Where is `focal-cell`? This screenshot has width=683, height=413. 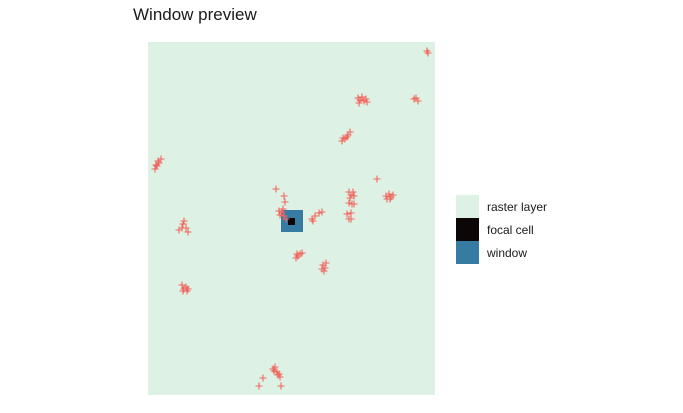 focal-cell is located at coordinates (291, 221).